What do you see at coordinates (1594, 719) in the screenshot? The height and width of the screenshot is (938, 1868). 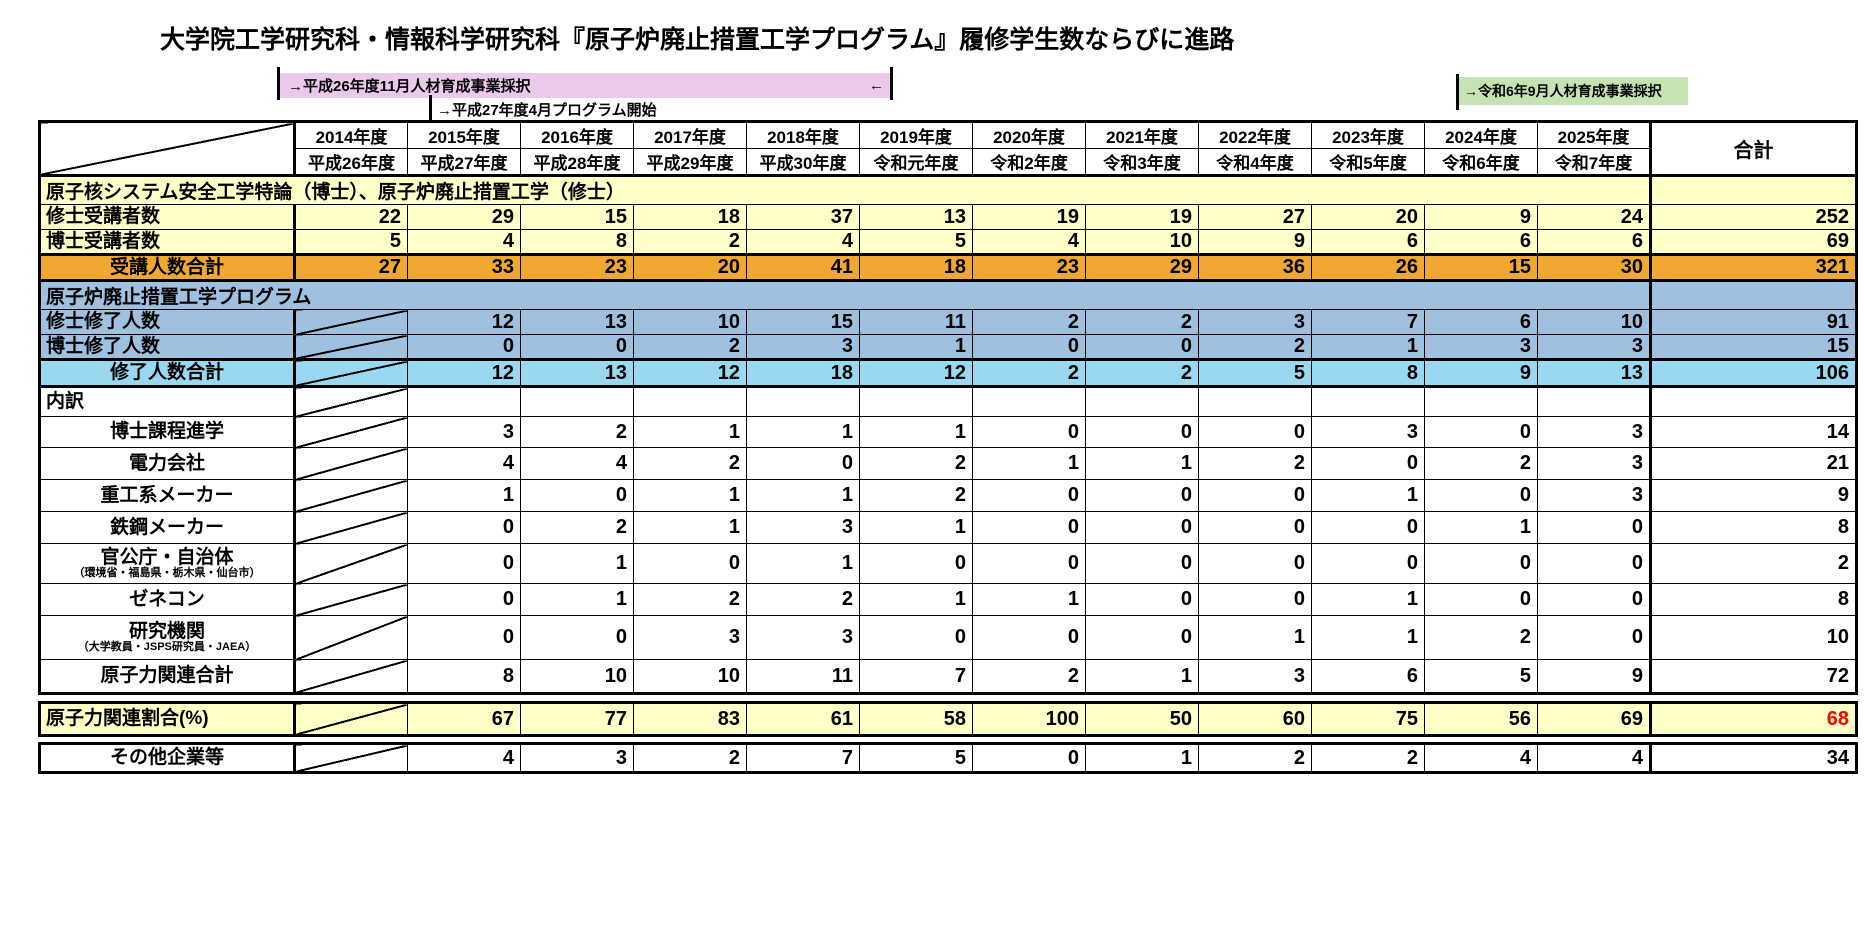 I see `cell-nuclear-ratio-y2025: 69` at bounding box center [1594, 719].